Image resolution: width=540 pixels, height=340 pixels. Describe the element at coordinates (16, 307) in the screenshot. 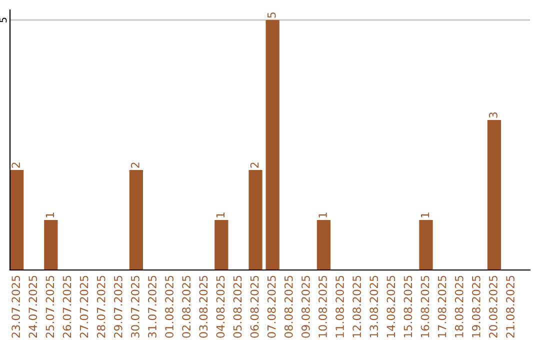

I see `x-tick-label: 23.07.2025` at that location.